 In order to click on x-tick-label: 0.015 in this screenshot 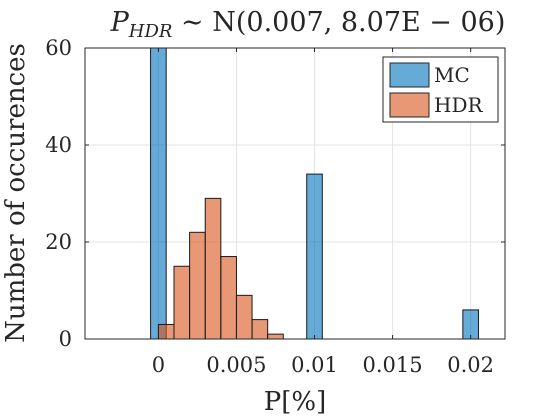, I will do `click(393, 365)`.